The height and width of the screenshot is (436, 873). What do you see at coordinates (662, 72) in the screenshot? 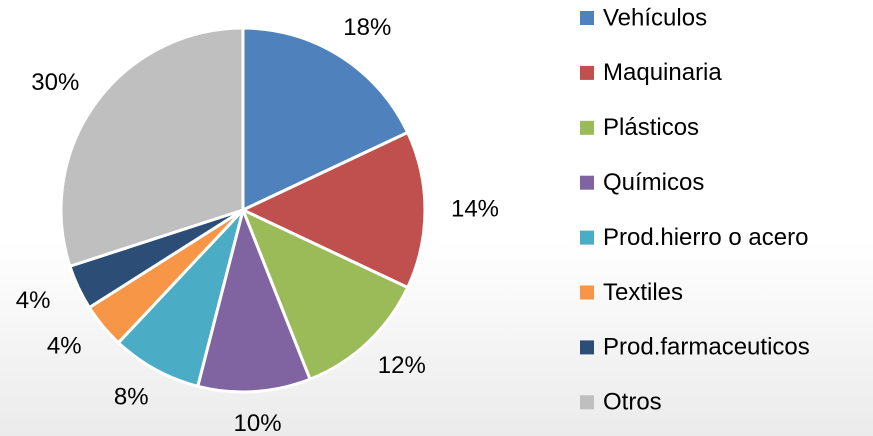
I see `legend-label: Maquinaria` at bounding box center [662, 72].